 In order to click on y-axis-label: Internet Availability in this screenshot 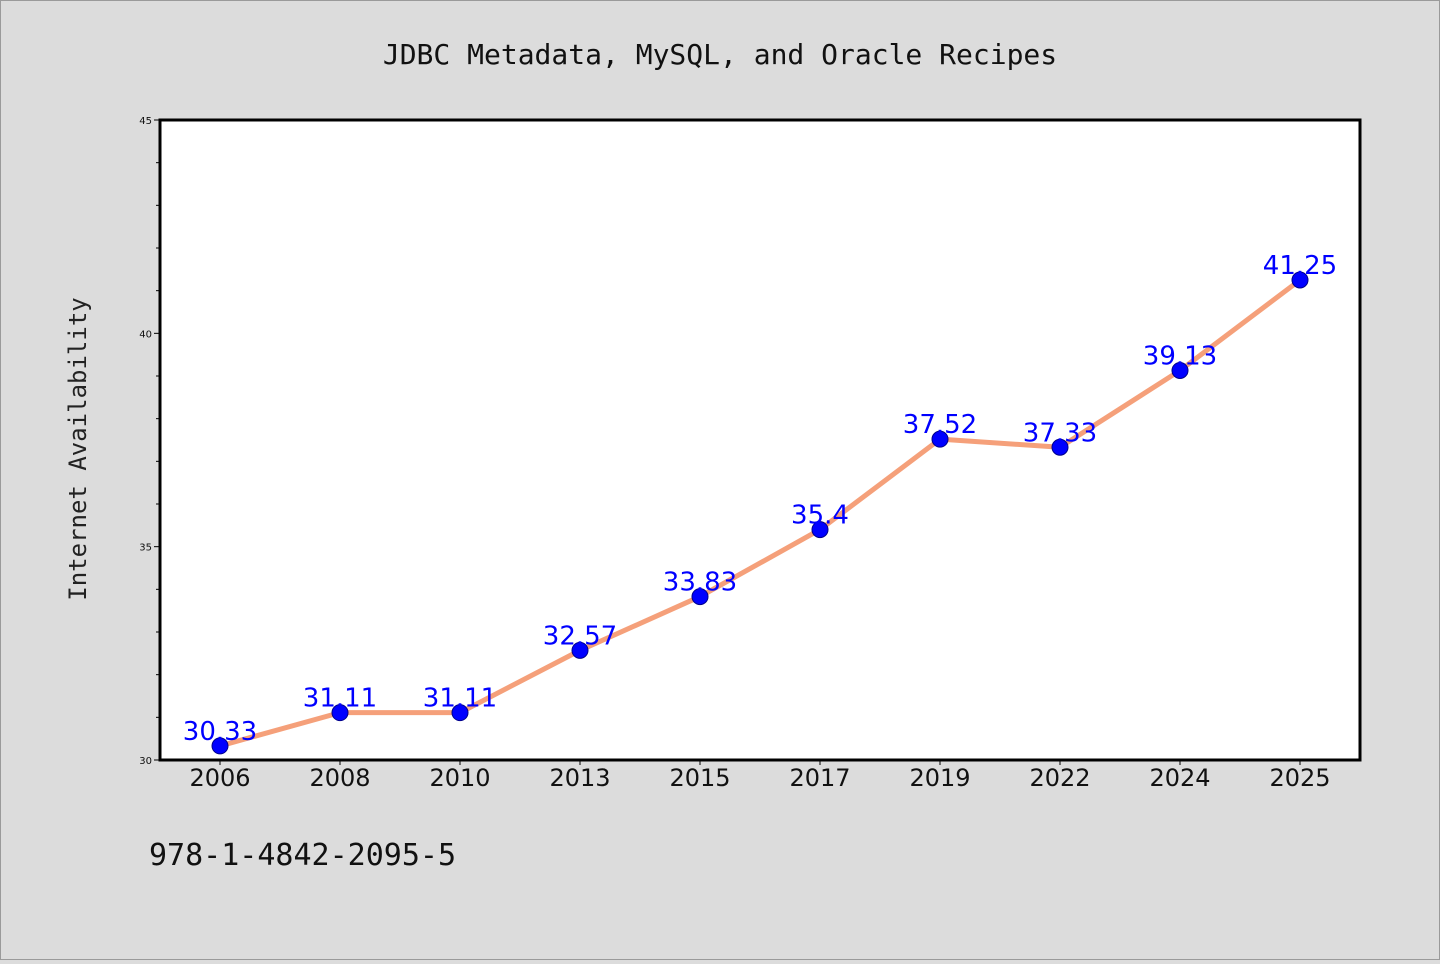, I will do `click(78, 448)`.